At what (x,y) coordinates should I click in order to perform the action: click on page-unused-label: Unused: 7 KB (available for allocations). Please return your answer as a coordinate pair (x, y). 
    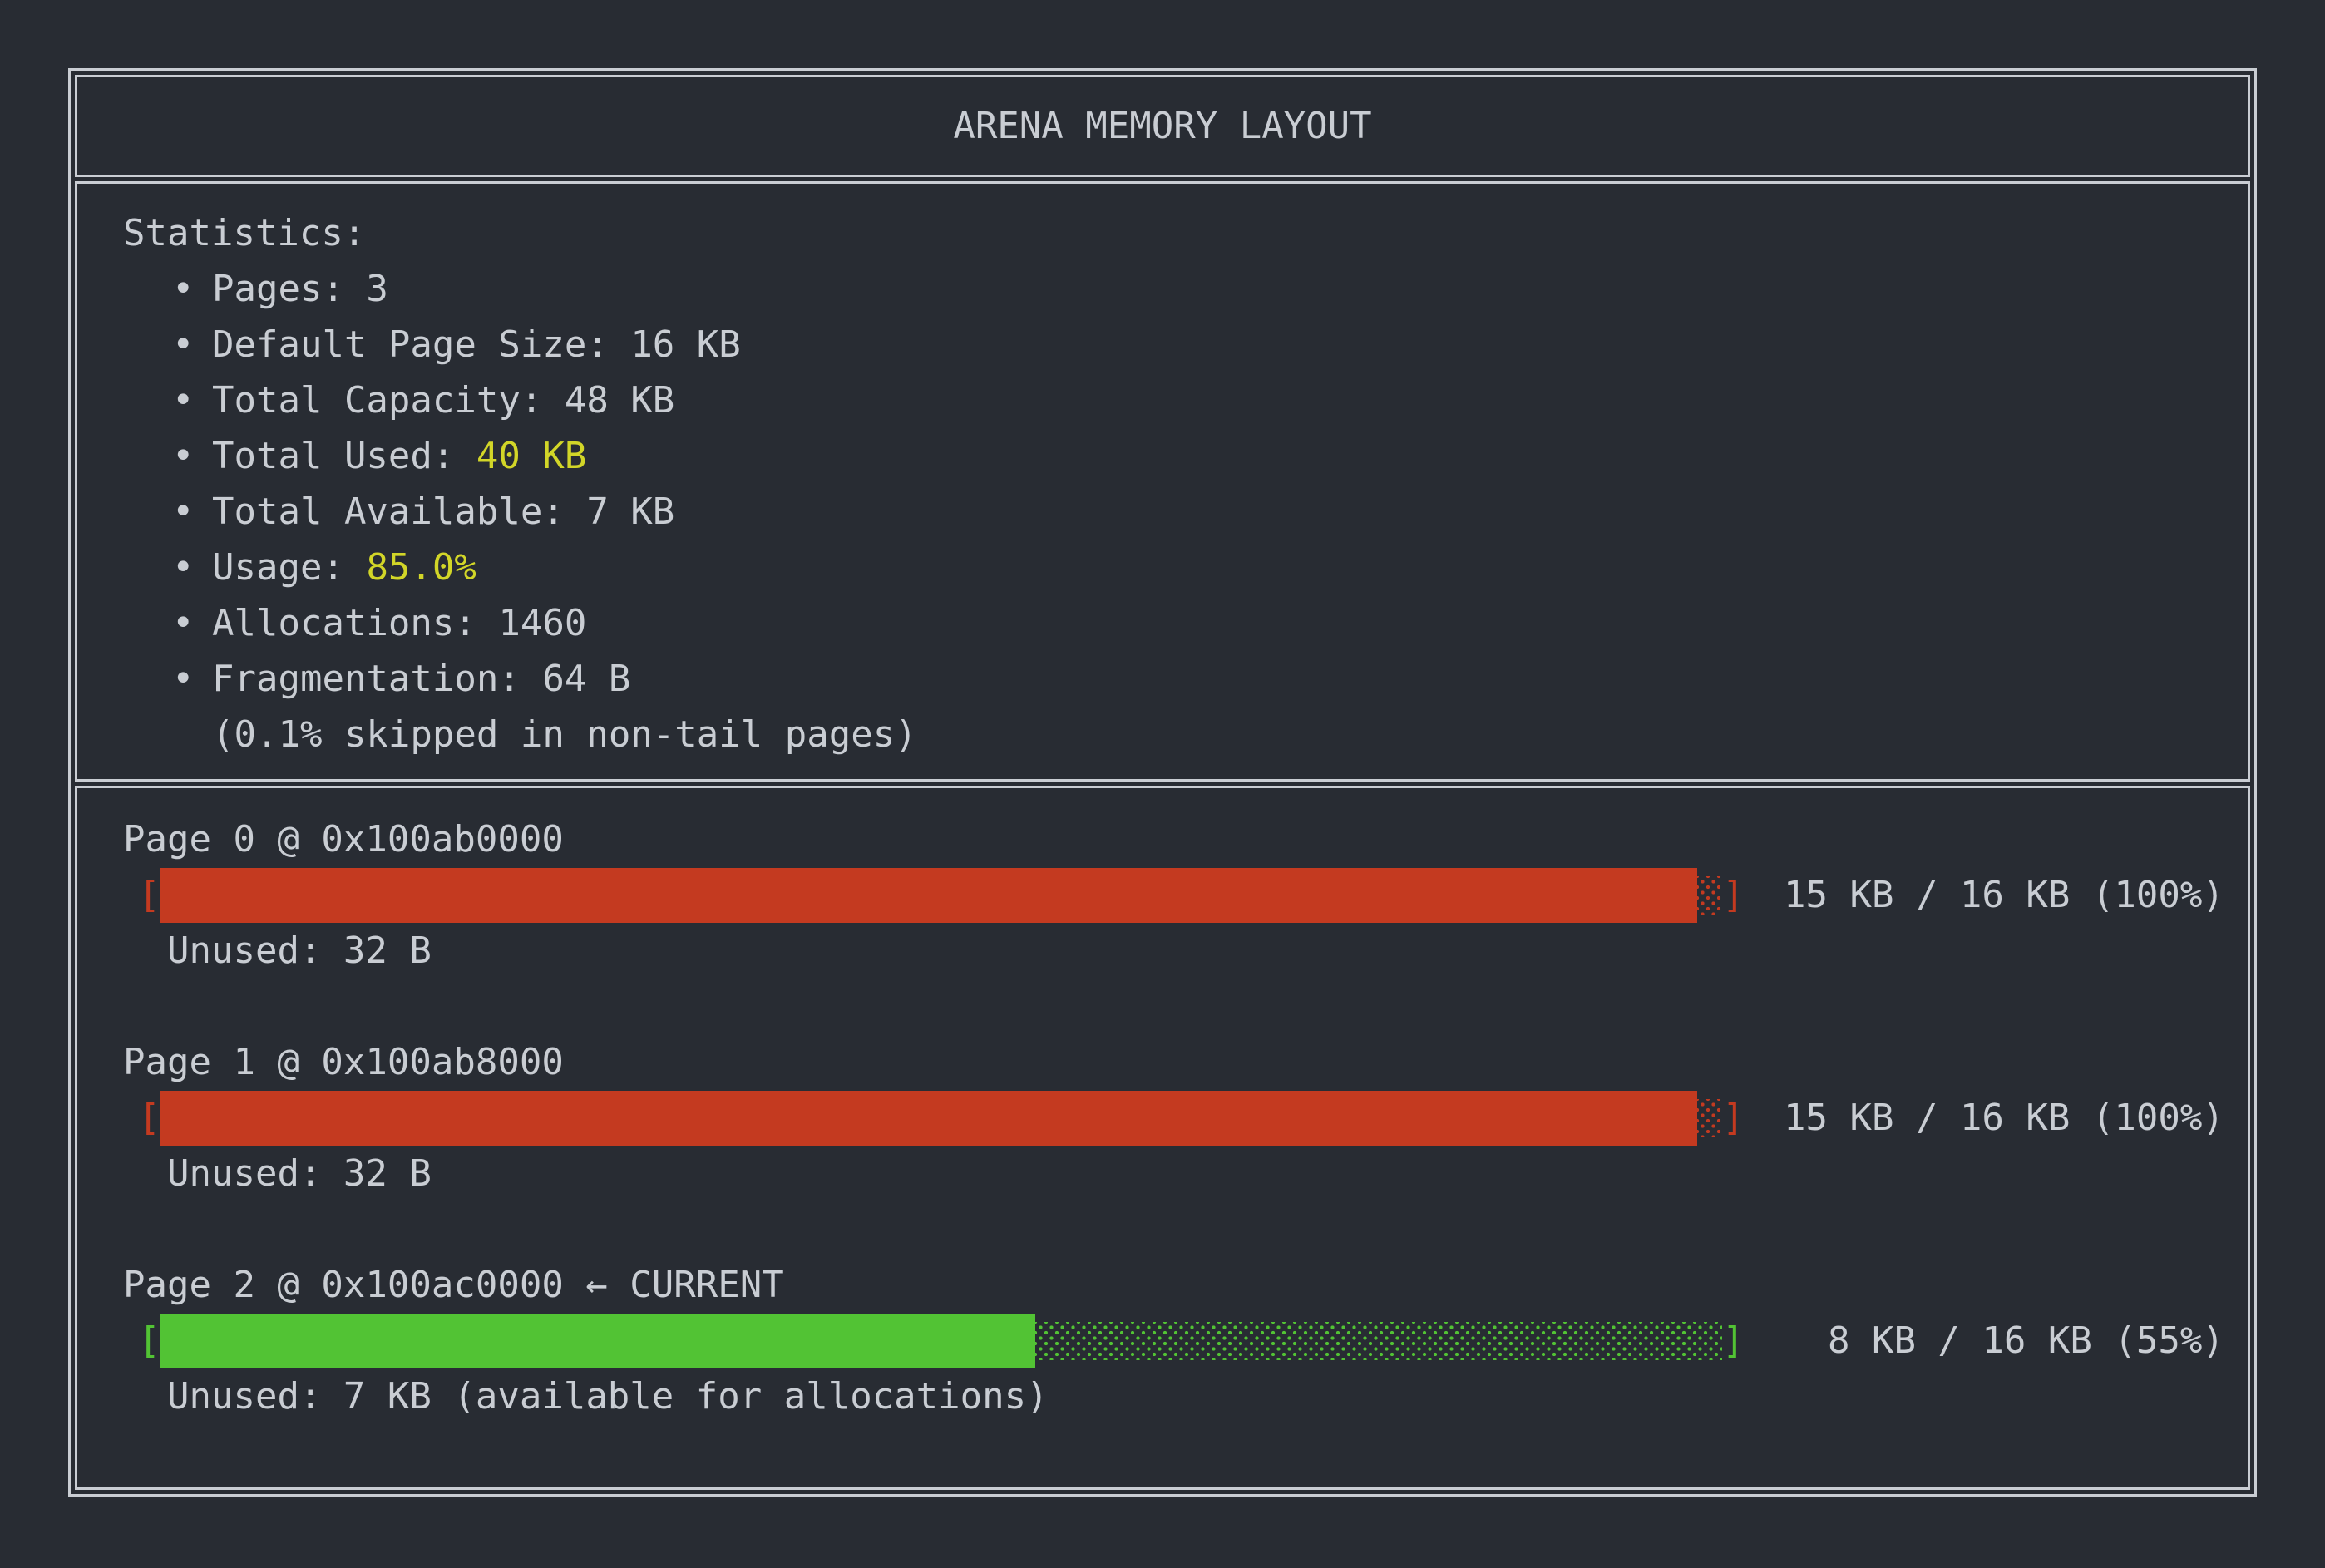
    Looking at the image, I should click on (608, 1396).